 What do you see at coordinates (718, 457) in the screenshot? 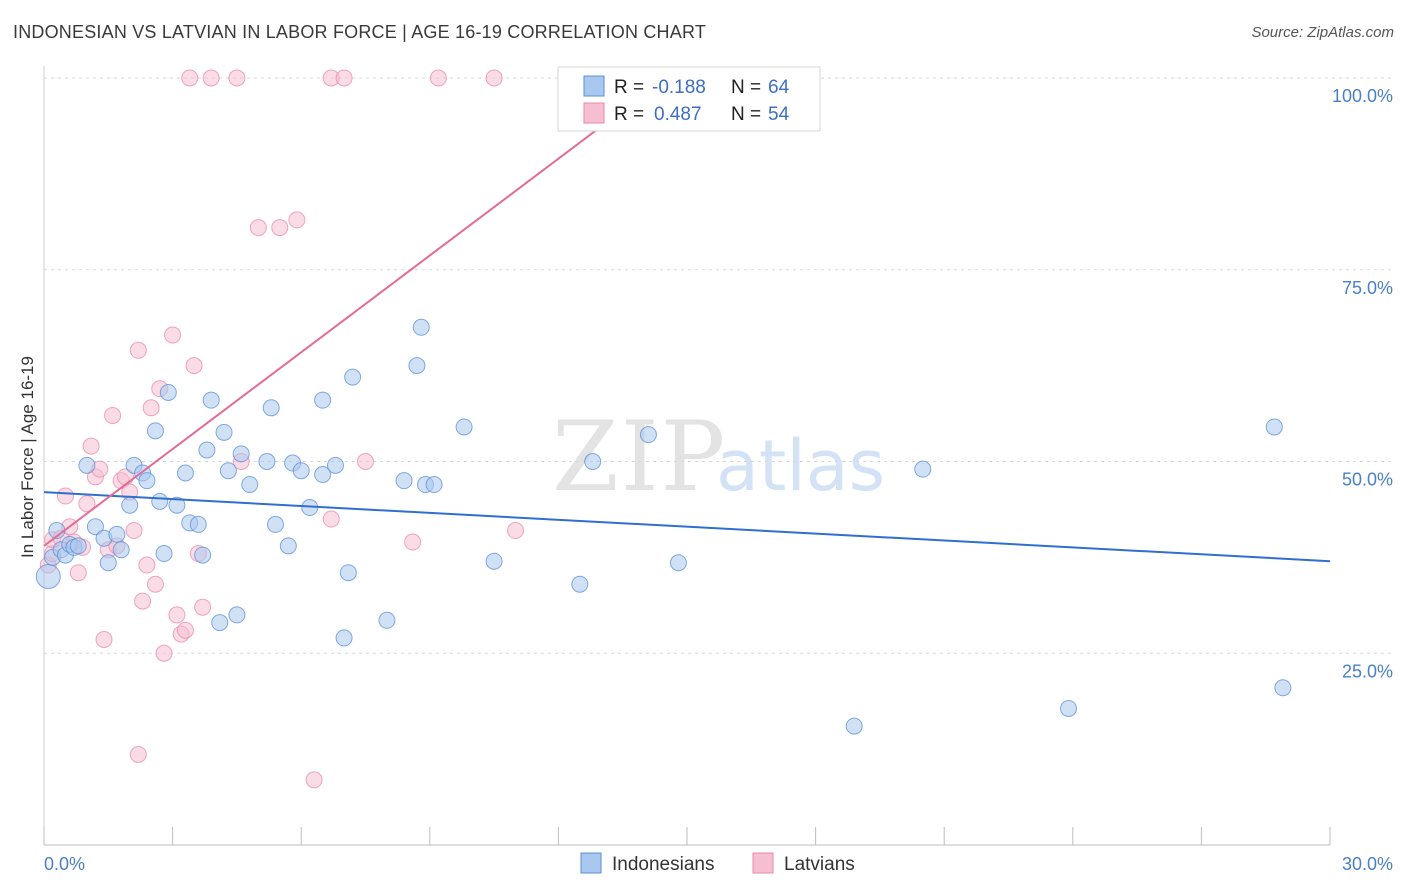
I see `watermark: ZIP atlas` at bounding box center [718, 457].